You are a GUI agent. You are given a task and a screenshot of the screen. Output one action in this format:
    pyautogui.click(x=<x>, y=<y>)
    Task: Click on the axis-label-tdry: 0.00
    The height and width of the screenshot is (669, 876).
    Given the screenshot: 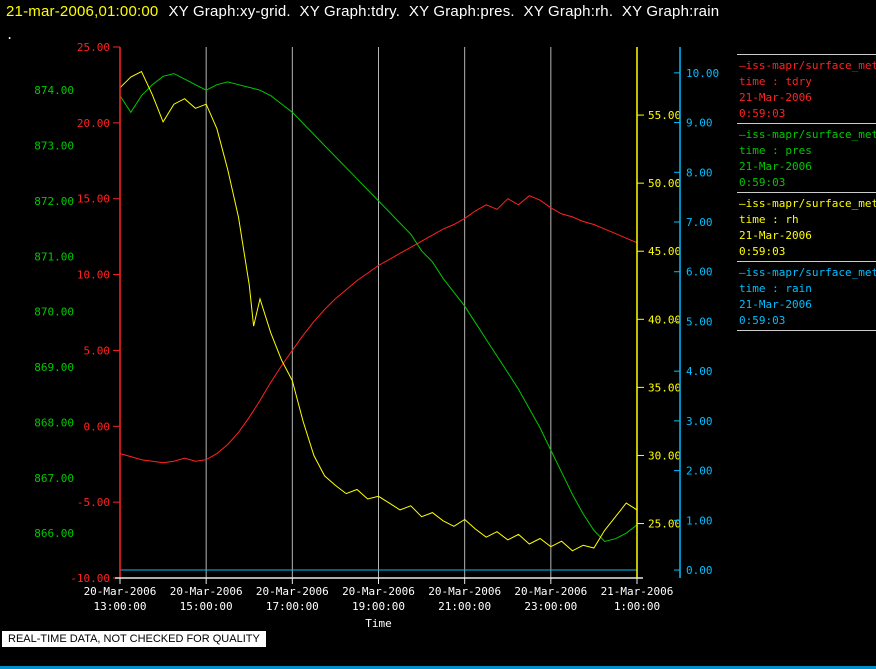 What is the action you would take?
    pyautogui.click(x=97, y=426)
    